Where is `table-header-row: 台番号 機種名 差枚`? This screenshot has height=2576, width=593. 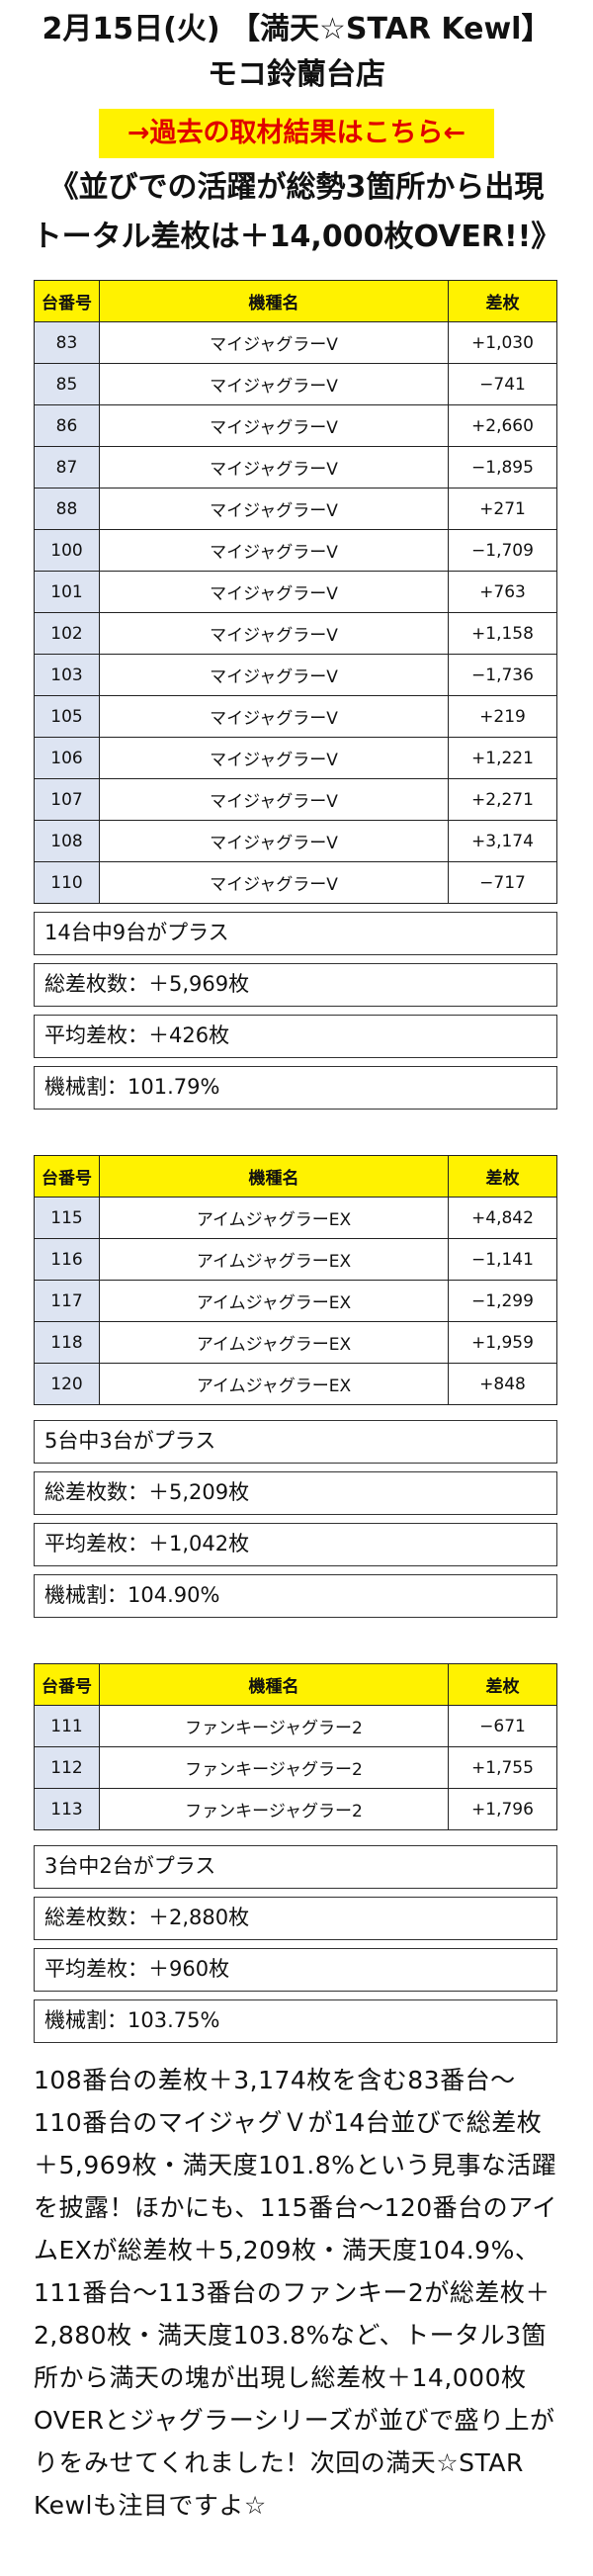 table-header-row: 台番号 機種名 差枚 is located at coordinates (295, 301).